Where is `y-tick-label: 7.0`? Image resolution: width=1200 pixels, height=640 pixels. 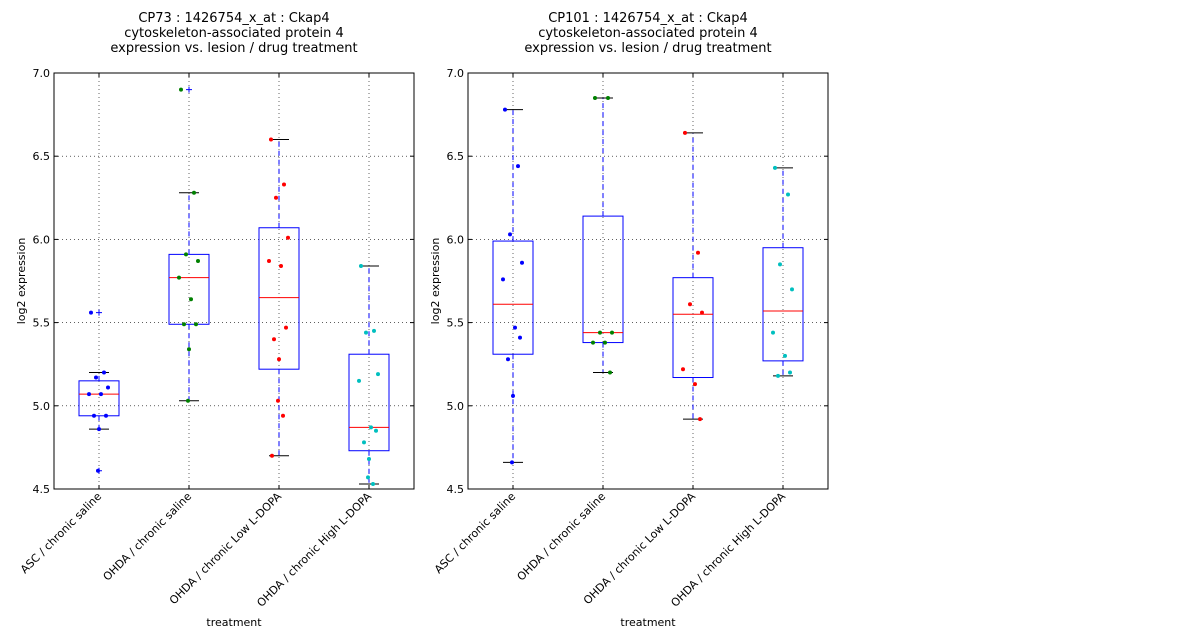 y-tick-label: 7.0 is located at coordinates (42, 73).